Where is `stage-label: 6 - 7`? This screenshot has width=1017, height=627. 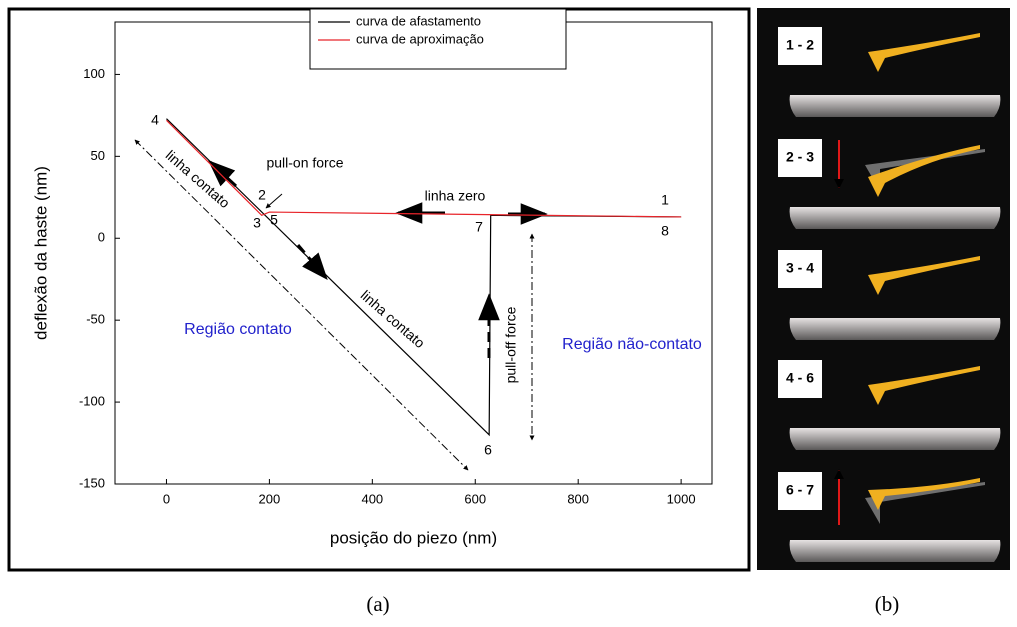
stage-label: 6 - 7 is located at coordinates (800, 490).